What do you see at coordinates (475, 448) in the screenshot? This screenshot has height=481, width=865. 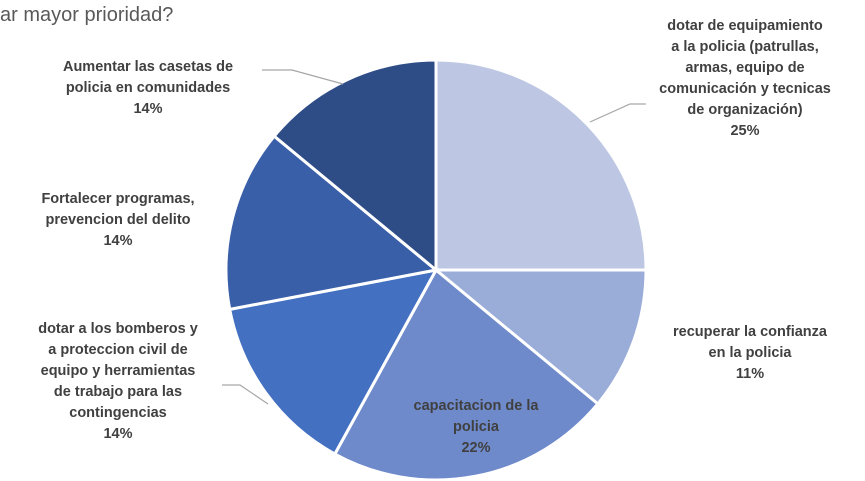 I see `slice-value-label: 22%` at bounding box center [475, 448].